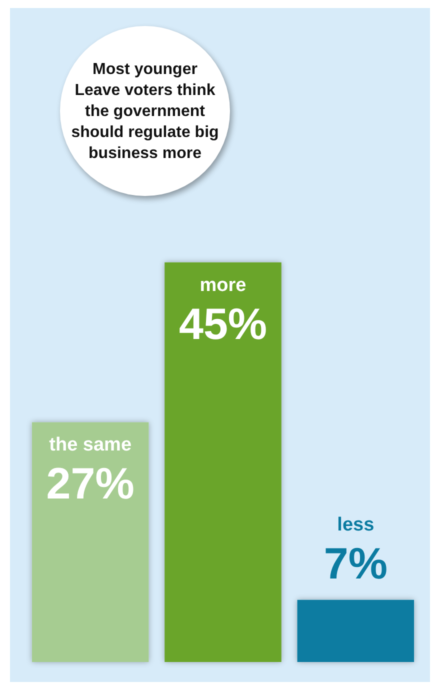 This screenshot has width=439, height=691. I want to click on x-tick-label: less, so click(355, 525).